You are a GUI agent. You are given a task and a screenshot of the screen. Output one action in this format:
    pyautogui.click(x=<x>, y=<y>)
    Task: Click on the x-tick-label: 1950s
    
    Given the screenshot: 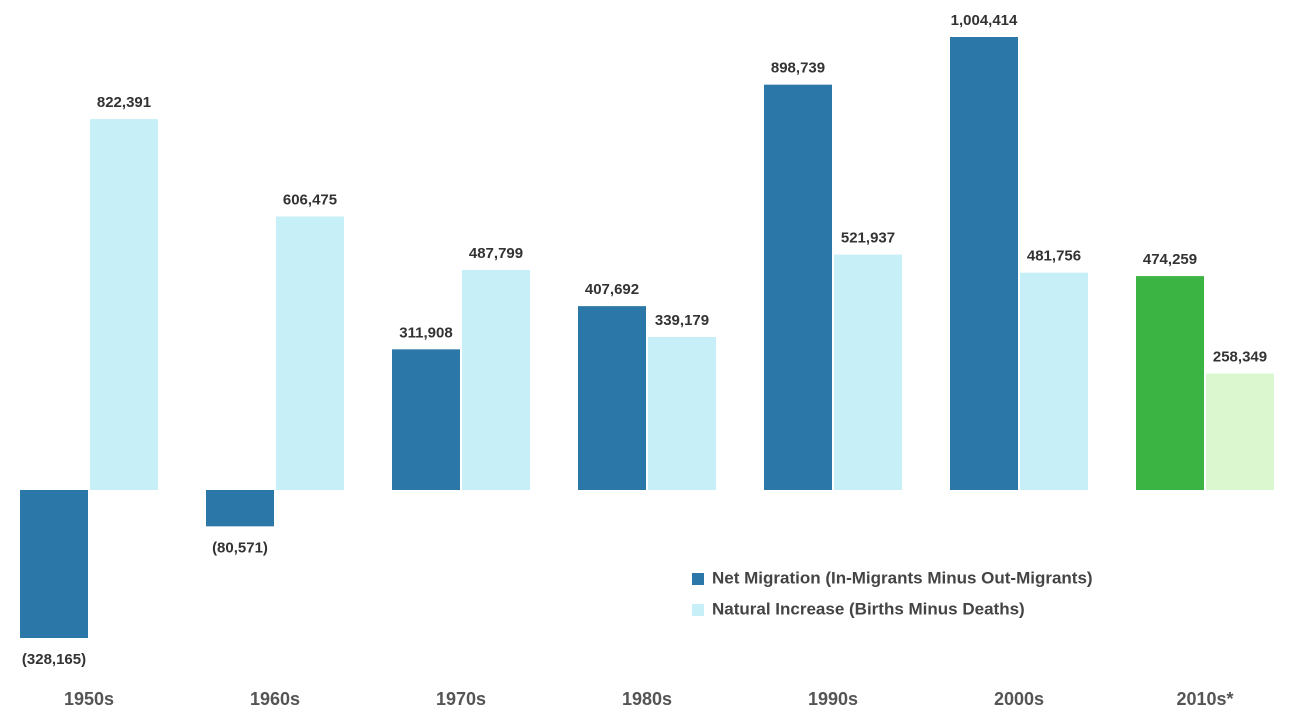 What is the action you would take?
    pyautogui.click(x=89, y=699)
    